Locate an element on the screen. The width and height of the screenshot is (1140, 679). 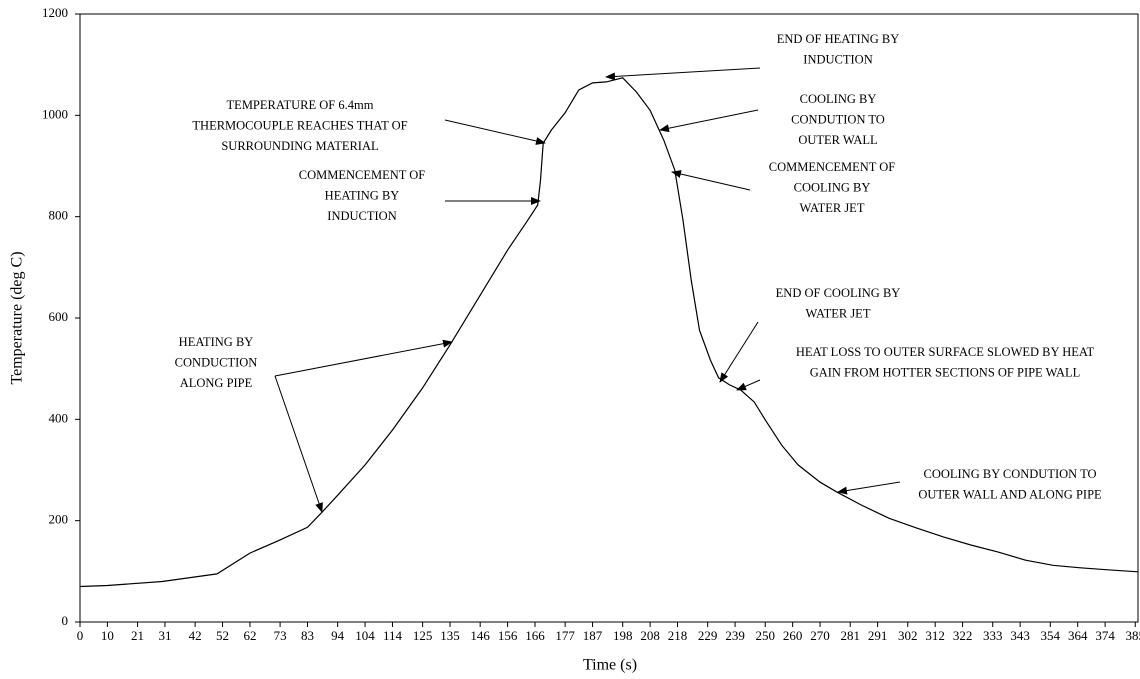
x-tick-label: 270 is located at coordinates (820, 635).